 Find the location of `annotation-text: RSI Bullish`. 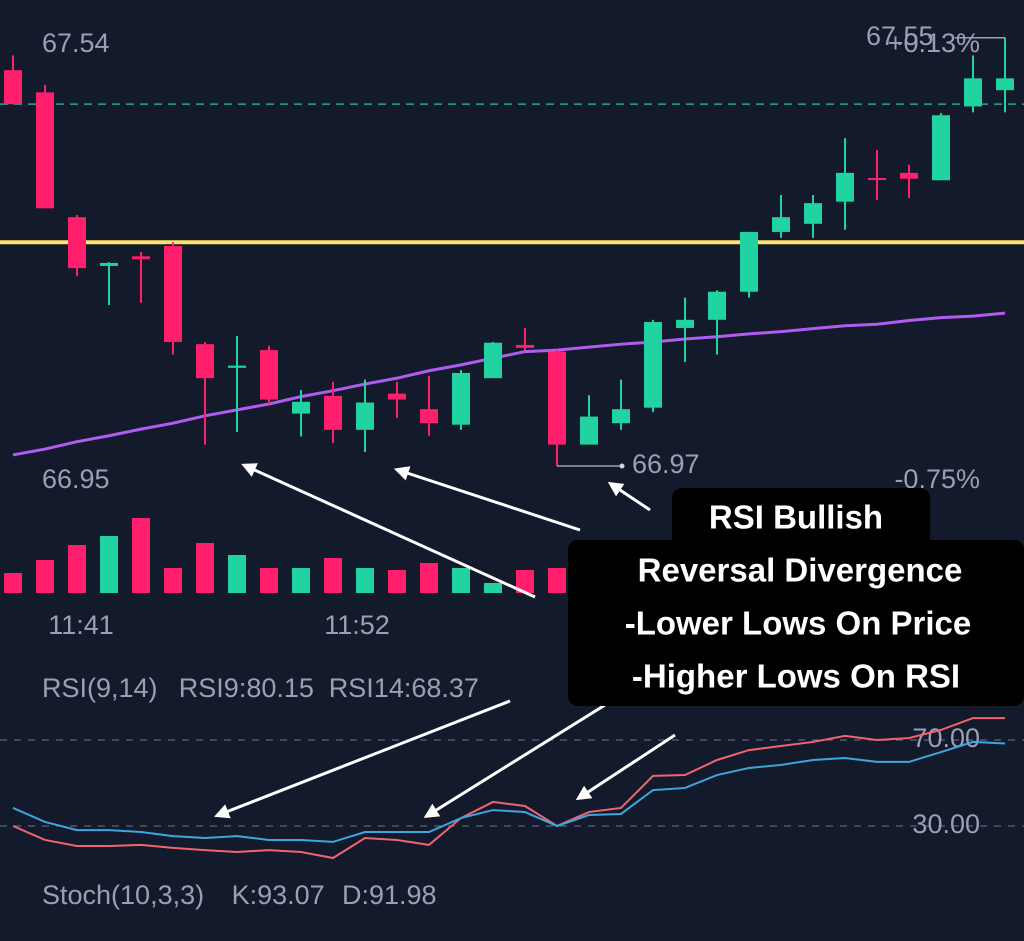

annotation-text: RSI Bullish is located at coordinates (796, 517).